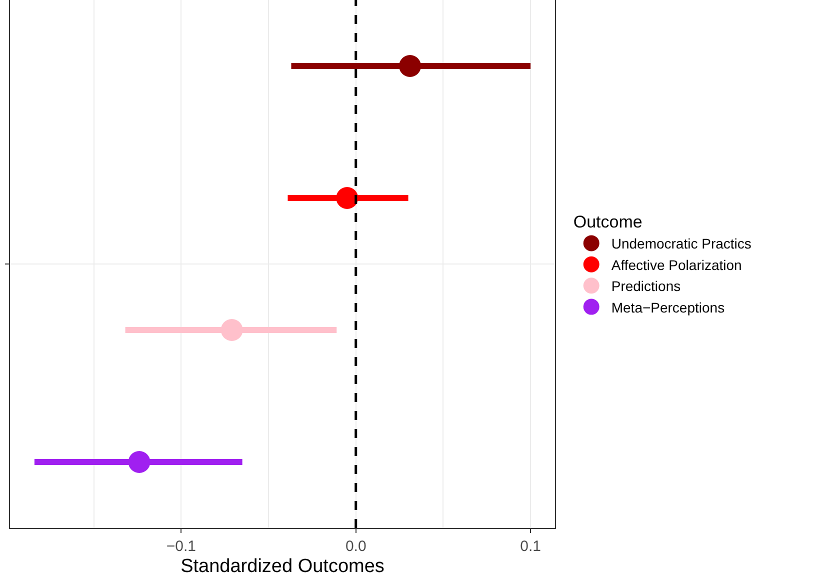 This screenshot has width=820, height=586. What do you see at coordinates (530, 547) in the screenshot?
I see `x-tick-label: 0.1` at bounding box center [530, 547].